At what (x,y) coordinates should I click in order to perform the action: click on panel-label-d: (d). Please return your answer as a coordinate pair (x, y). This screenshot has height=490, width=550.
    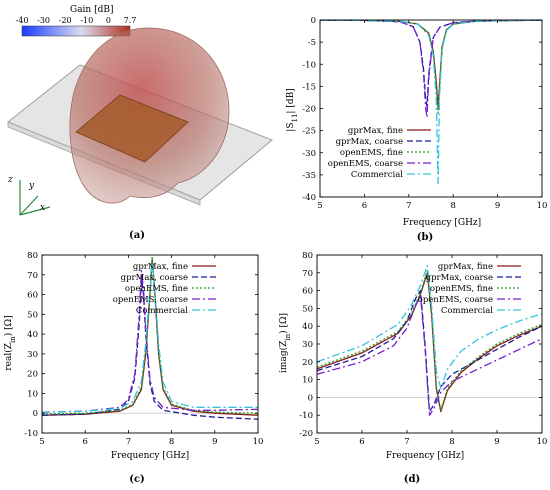
    Looking at the image, I should click on (412, 479).